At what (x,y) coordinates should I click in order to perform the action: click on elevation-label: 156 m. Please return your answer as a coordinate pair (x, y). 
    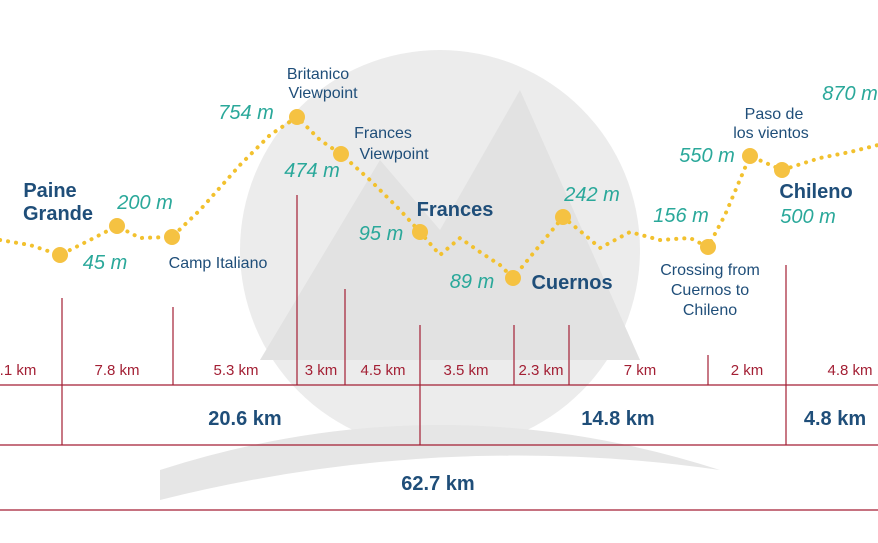
    Looking at the image, I should click on (681, 216).